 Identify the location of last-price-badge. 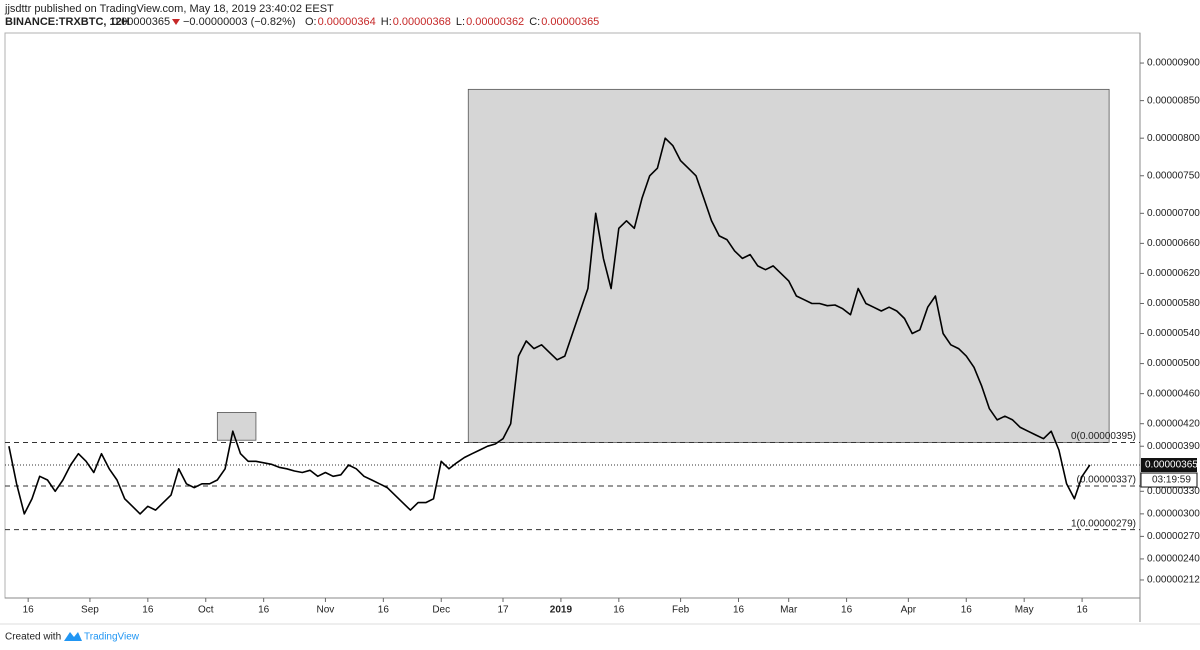
(1169, 465).